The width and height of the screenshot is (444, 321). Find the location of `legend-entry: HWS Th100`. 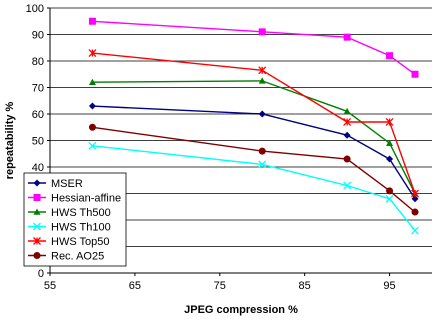

legend-entry: HWS Th100 is located at coordinates (69, 228).